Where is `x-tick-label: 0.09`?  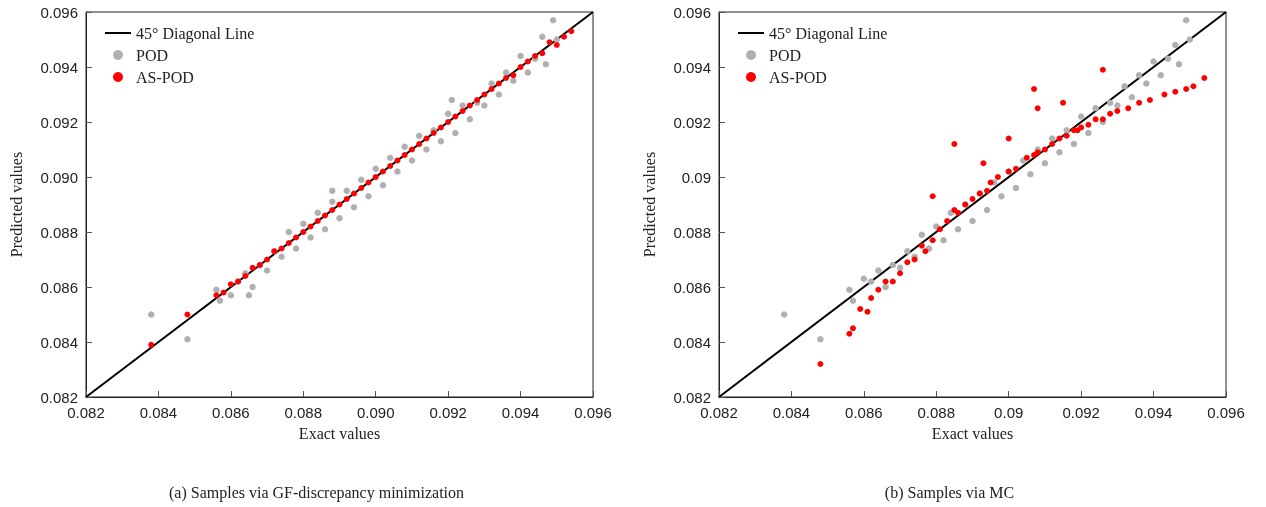 x-tick-label: 0.09 is located at coordinates (1009, 412).